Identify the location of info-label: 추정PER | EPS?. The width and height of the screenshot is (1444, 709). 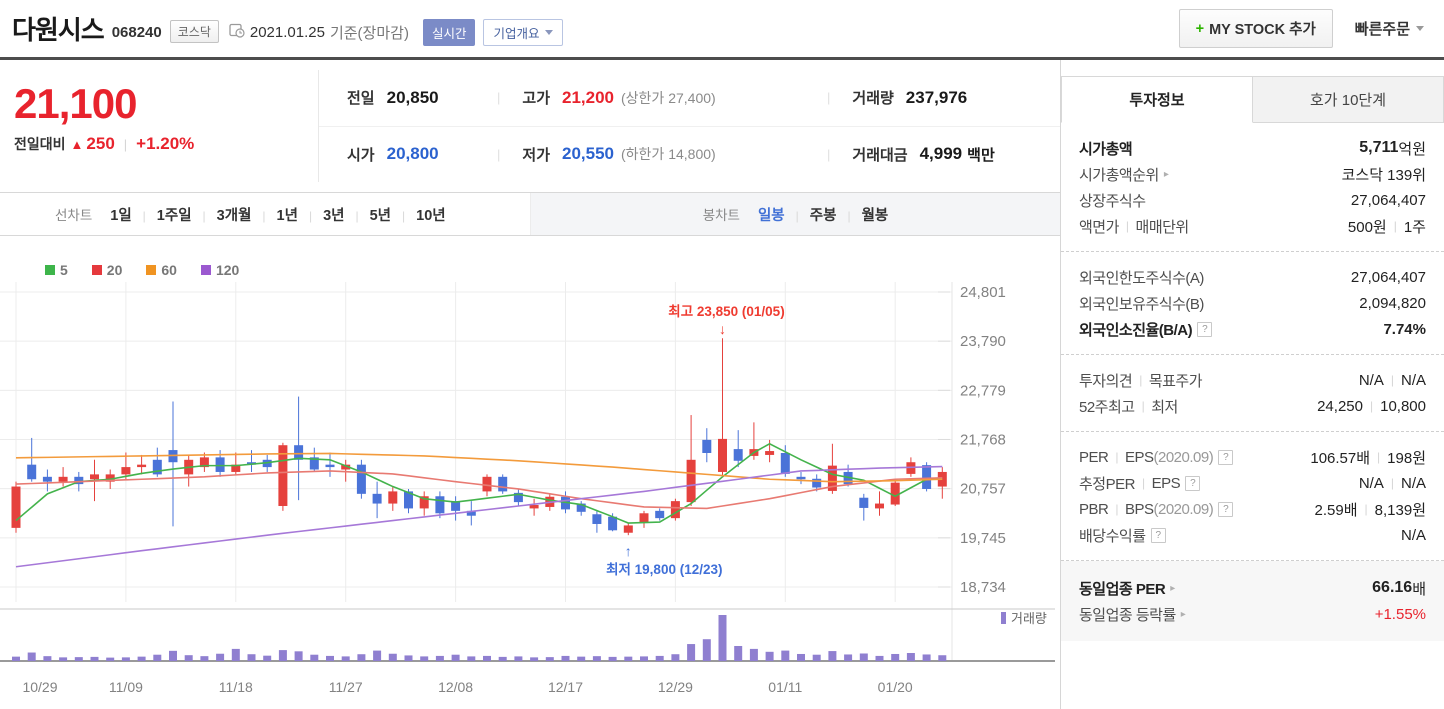
(1140, 483).